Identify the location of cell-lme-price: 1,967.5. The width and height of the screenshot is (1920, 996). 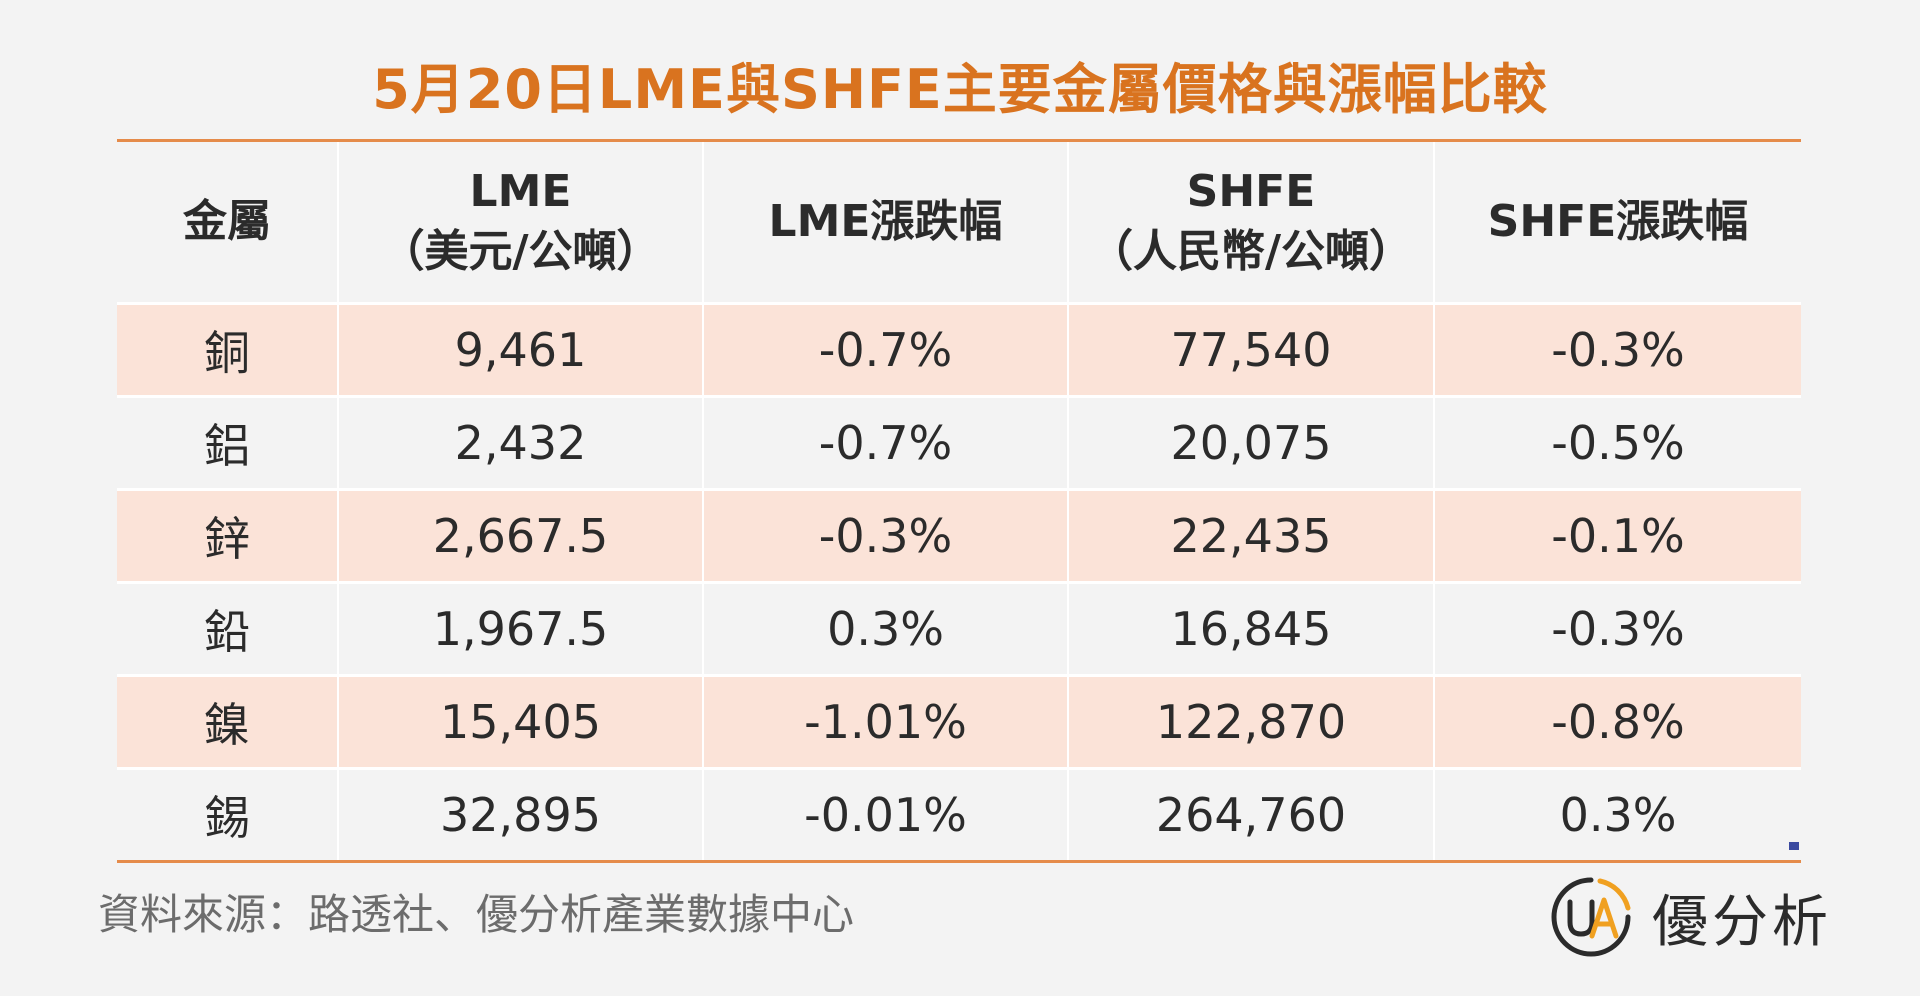
(520, 628).